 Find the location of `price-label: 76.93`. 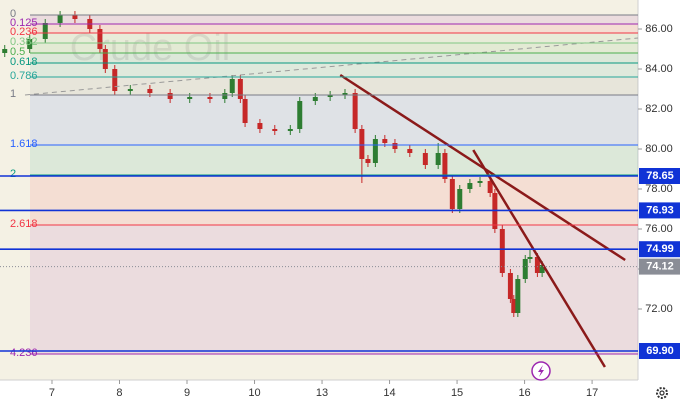

price-label: 76.93 is located at coordinates (660, 210).